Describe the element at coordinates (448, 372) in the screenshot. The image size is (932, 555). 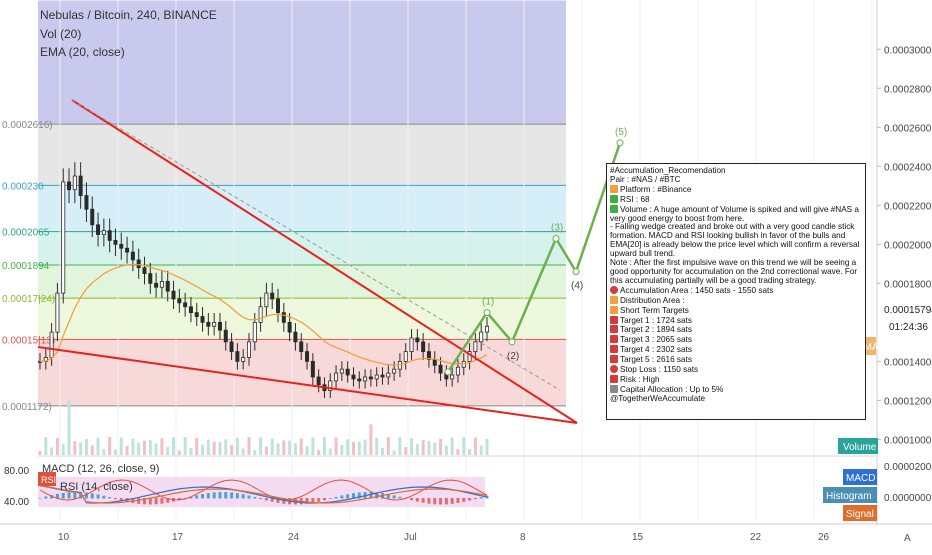
I see `wave-point-start` at that location.